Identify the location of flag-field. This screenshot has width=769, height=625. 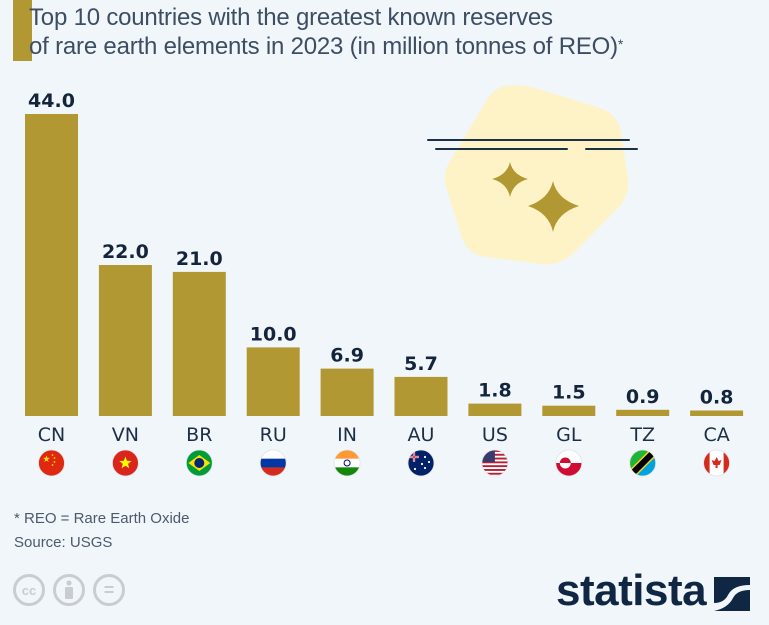
(51, 463).